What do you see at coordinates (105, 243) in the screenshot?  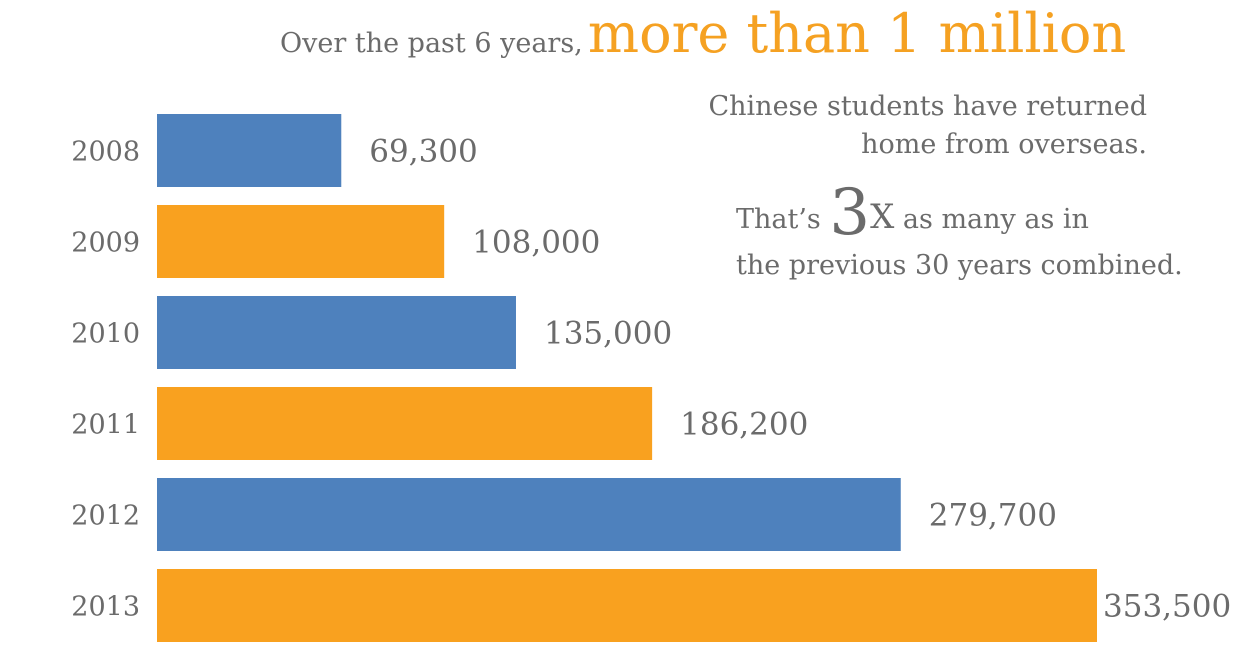 I see `year-label-2009: 2009` at bounding box center [105, 243].